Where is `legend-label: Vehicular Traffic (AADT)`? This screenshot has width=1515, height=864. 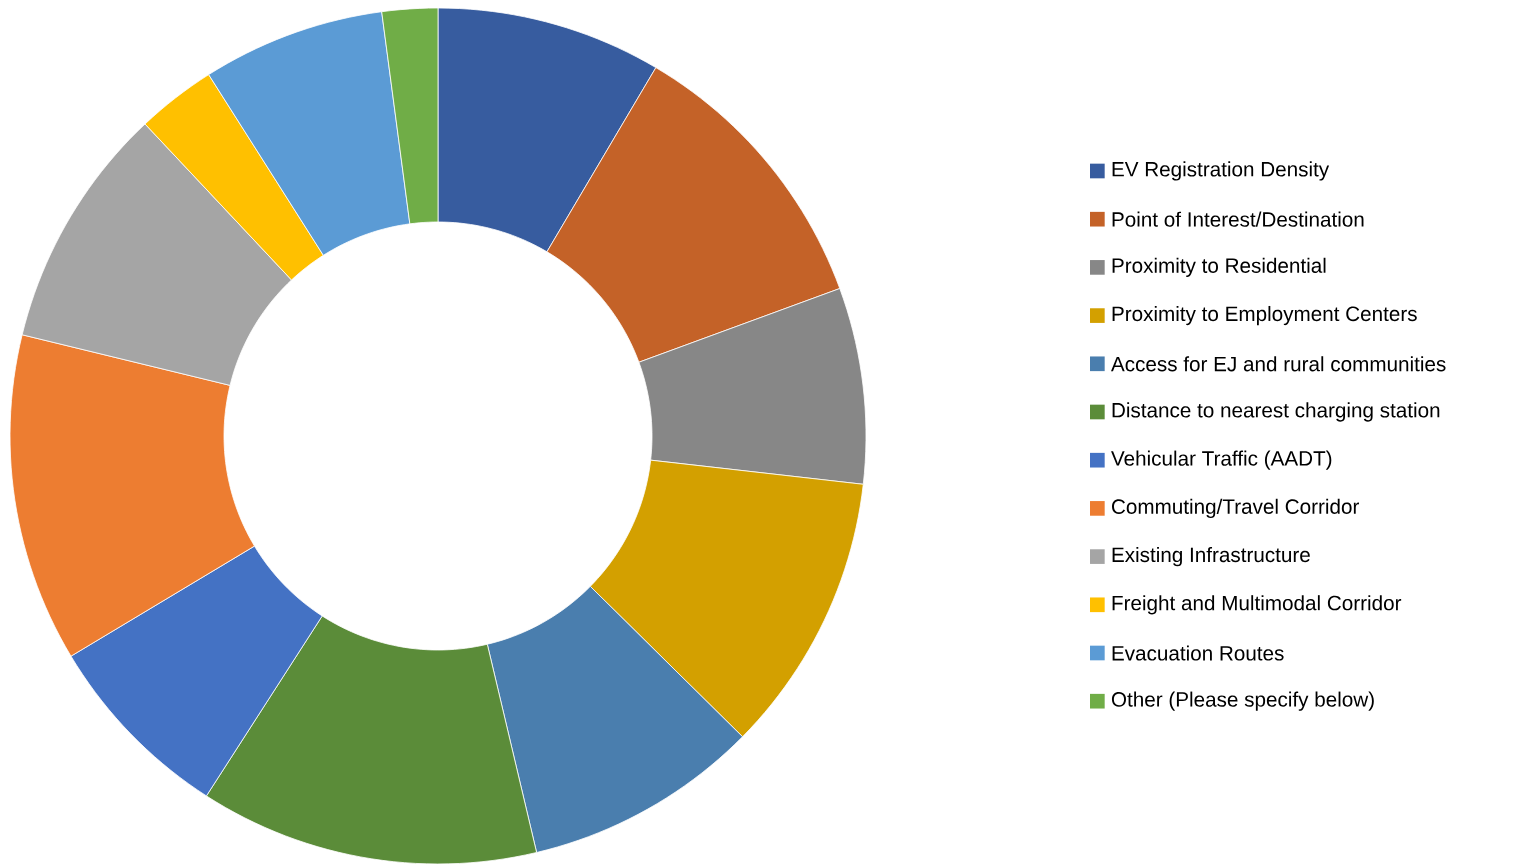
legend-label: Vehicular Traffic (AADT) is located at coordinates (1221, 460).